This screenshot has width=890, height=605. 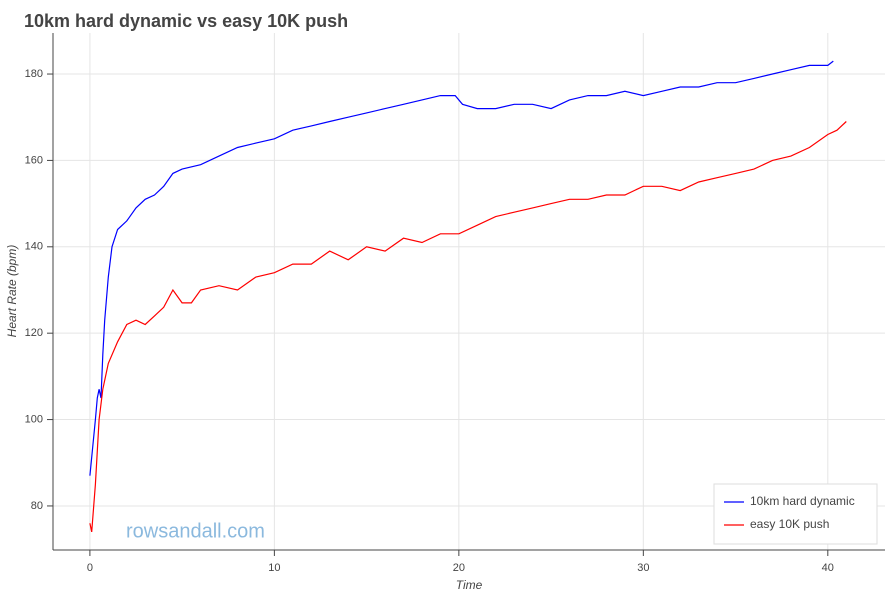 What do you see at coordinates (469, 585) in the screenshot?
I see `x-axis-label: Time` at bounding box center [469, 585].